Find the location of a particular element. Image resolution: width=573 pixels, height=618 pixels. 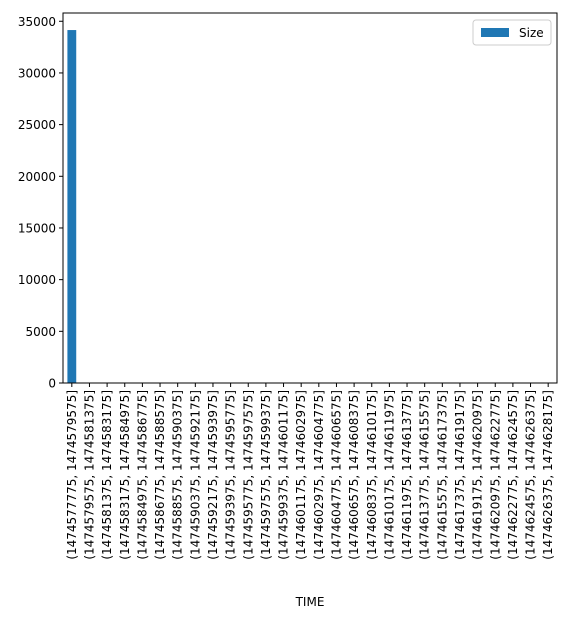

y-tick-label-6: 30000 is located at coordinates (37, 73).